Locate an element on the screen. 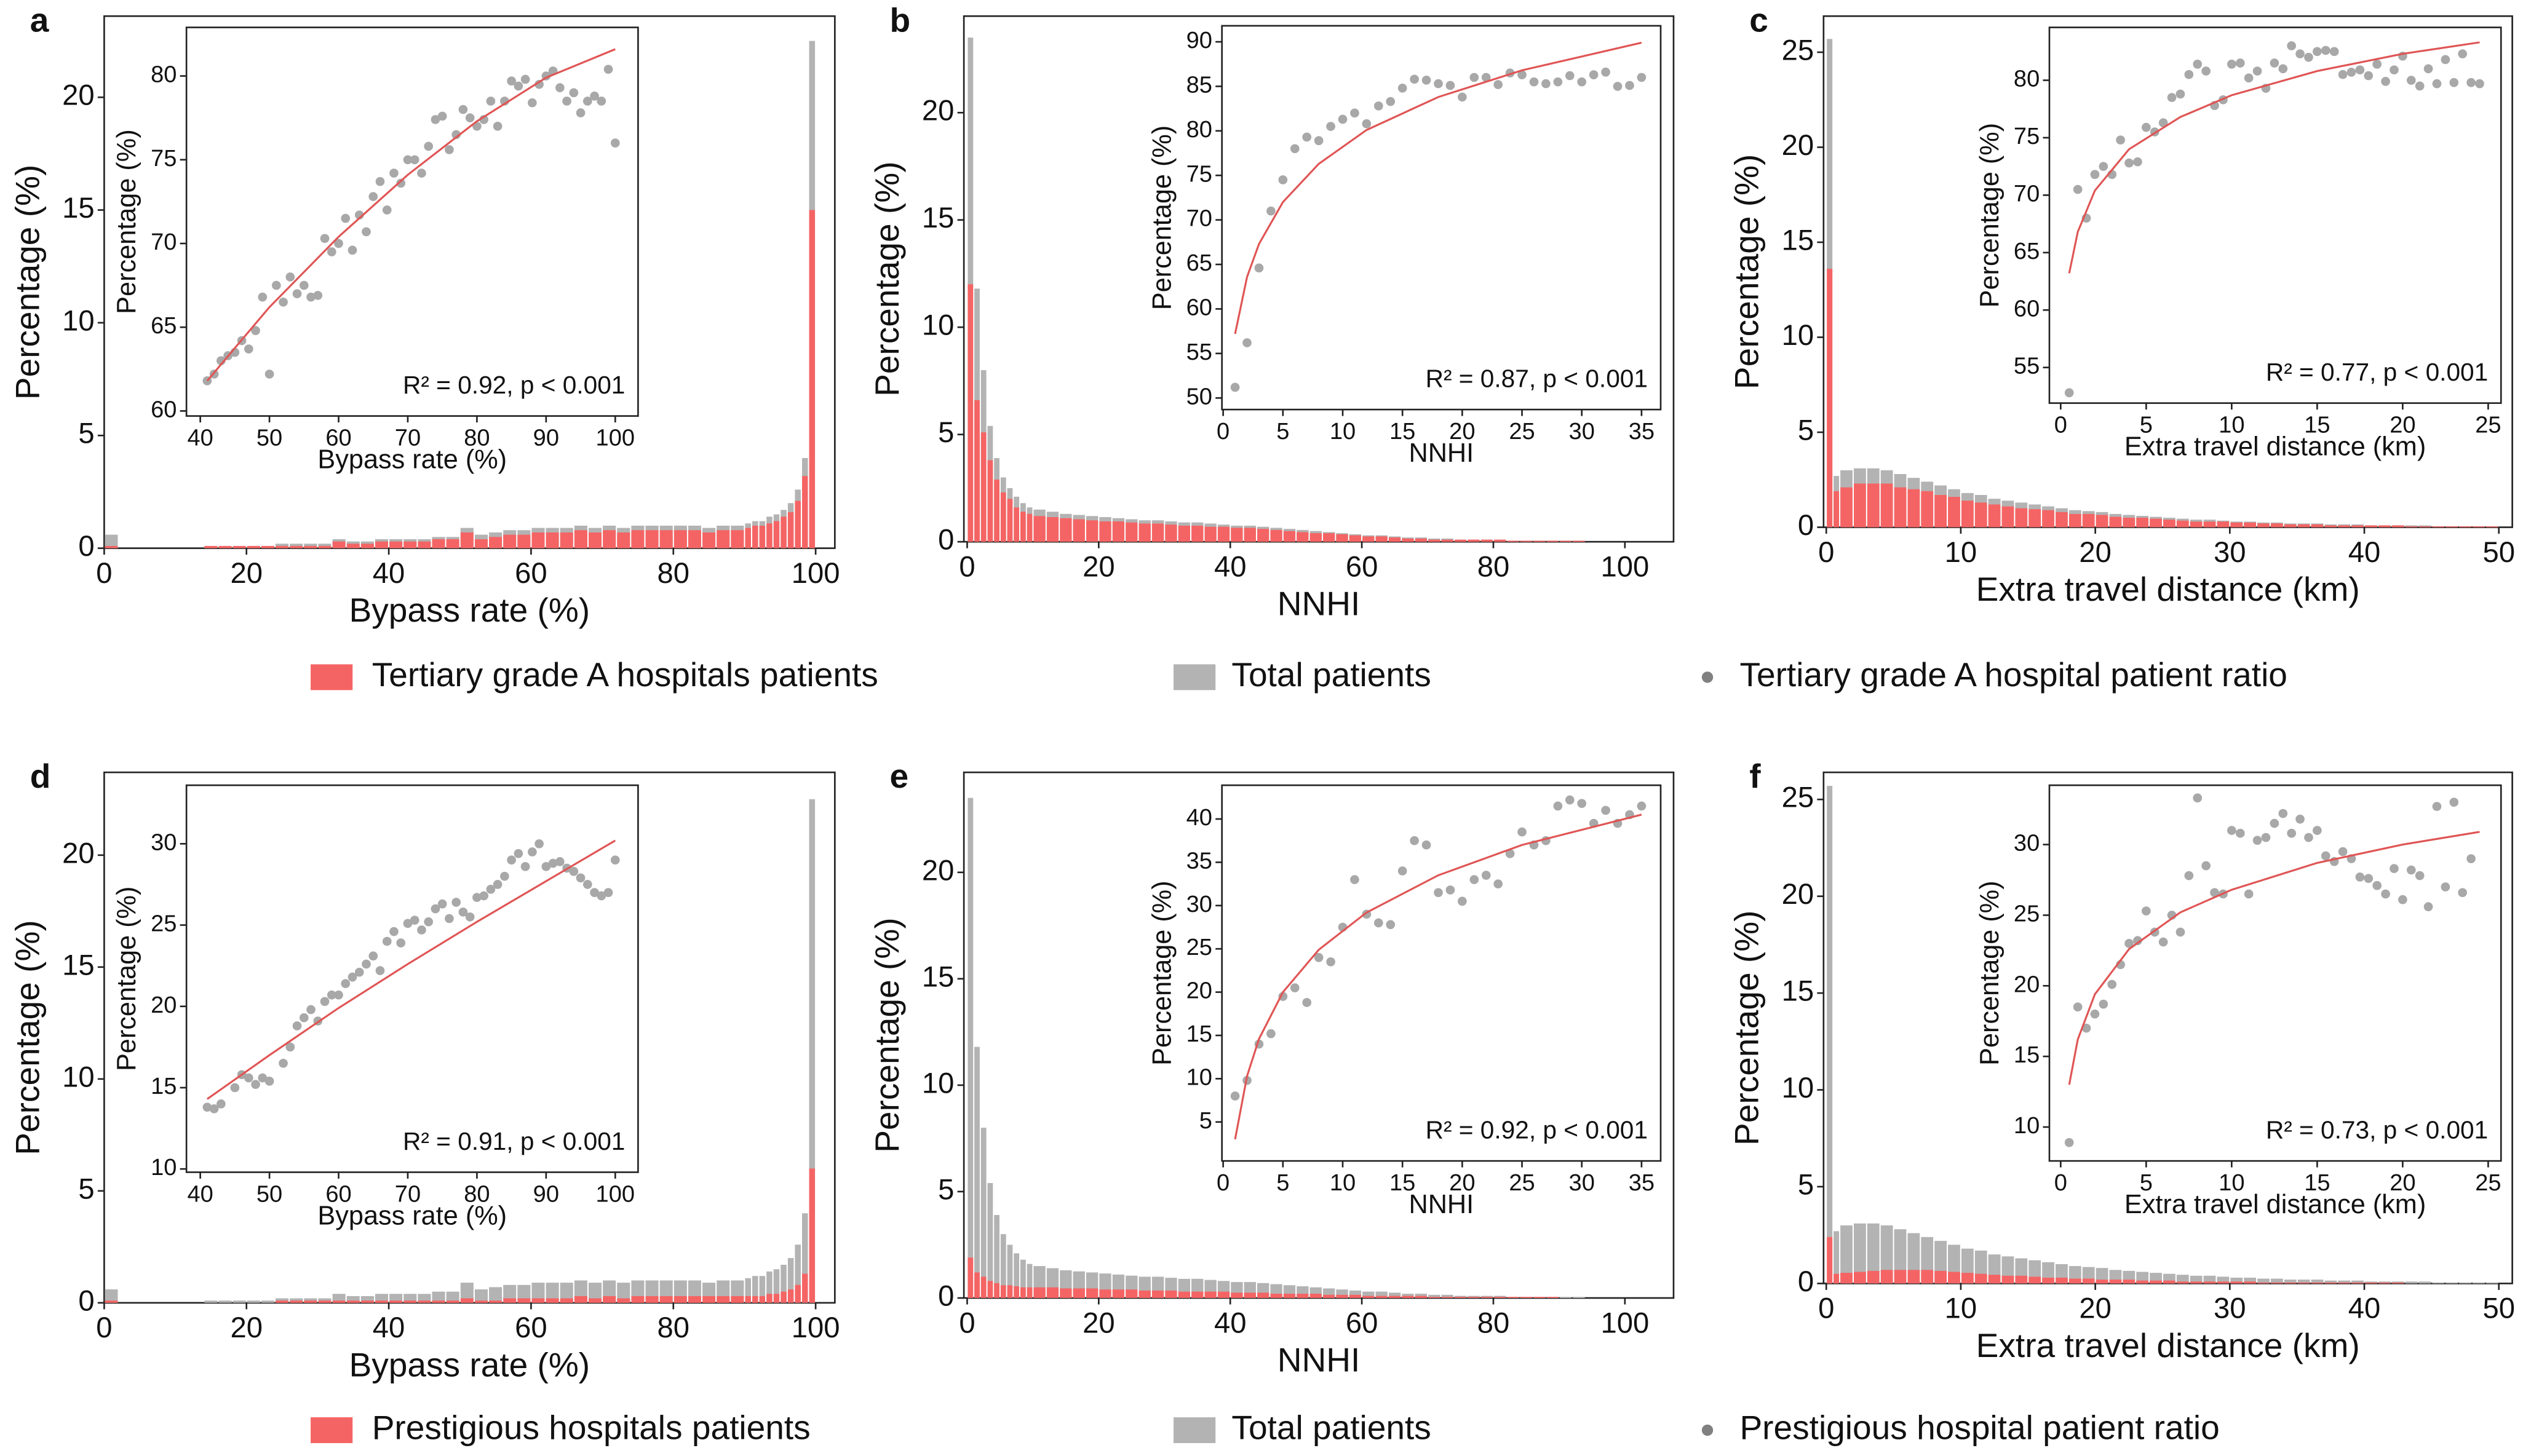 This screenshot has width=2531, height=1456. fit-line is located at coordinates (411, 215).